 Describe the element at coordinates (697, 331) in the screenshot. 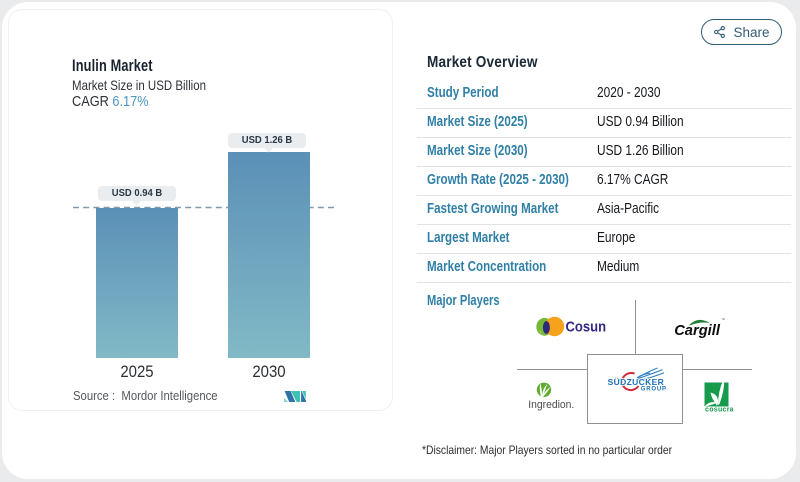

I see `svg-text: Cargill` at that location.